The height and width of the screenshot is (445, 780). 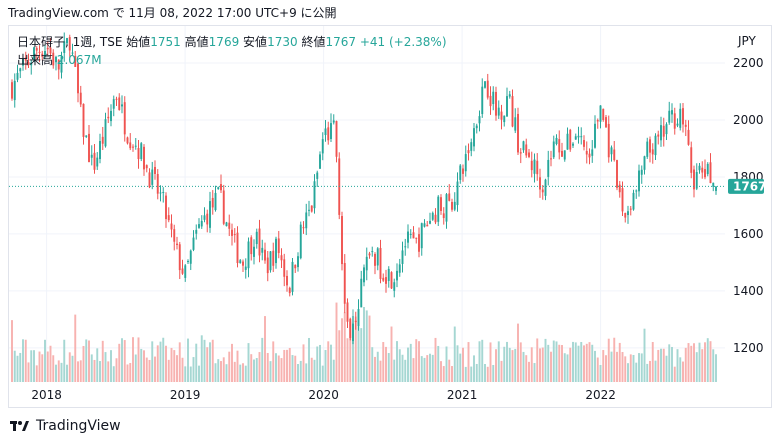 I want to click on volume-legend: 出来高 2.067M, so click(x=59, y=59).